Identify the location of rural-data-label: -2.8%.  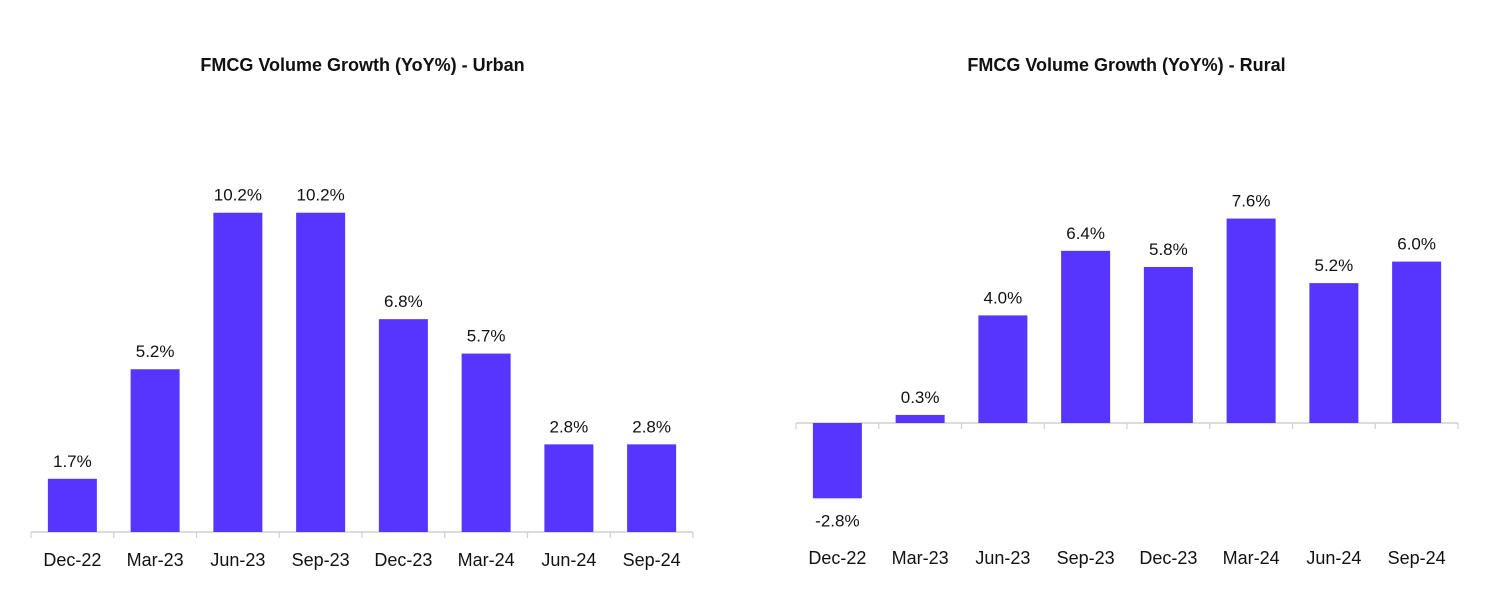
(837, 520).